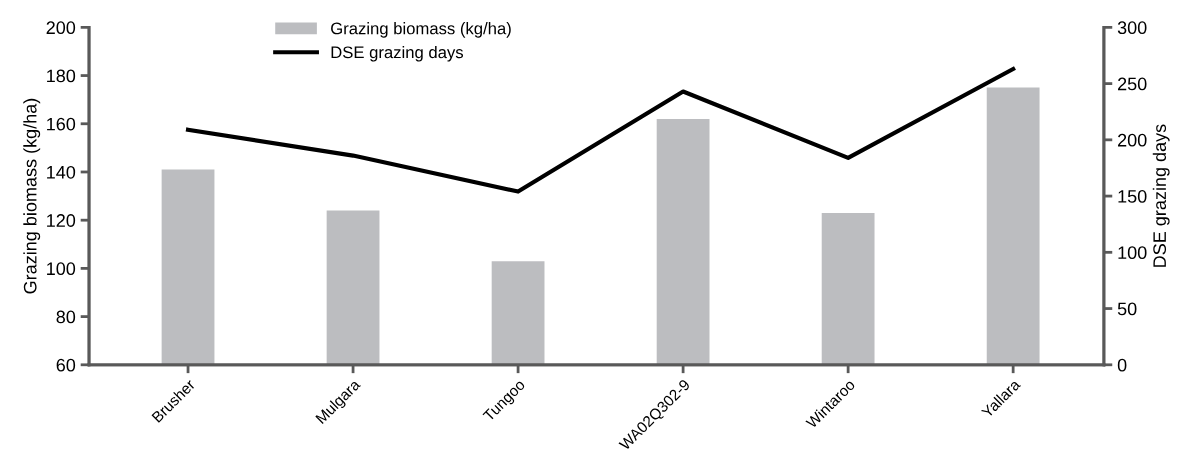  I want to click on y2-axis-title: DSE grazing days, so click(1161, 195).